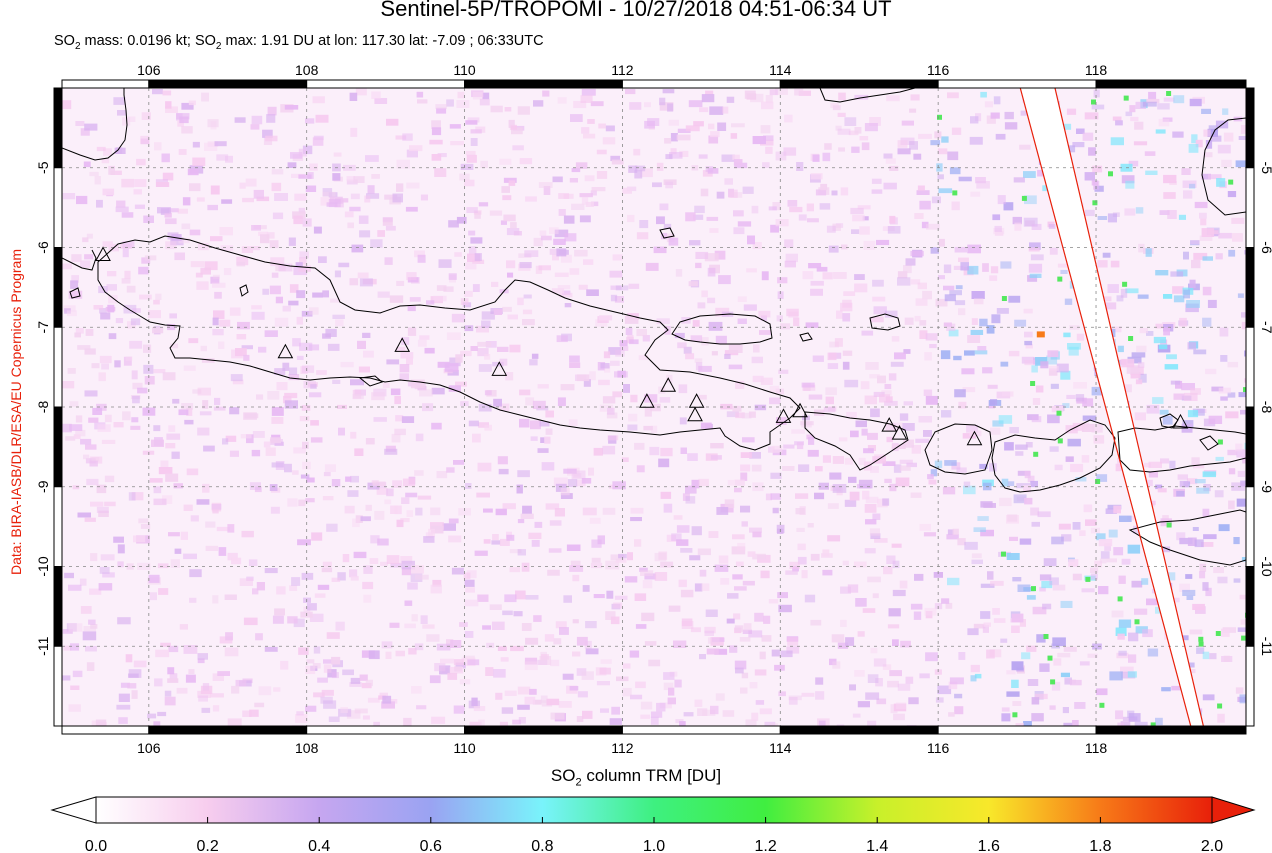  Describe the element at coordinates (667, 233) in the screenshot. I see `coast-karimunjawa` at that location.